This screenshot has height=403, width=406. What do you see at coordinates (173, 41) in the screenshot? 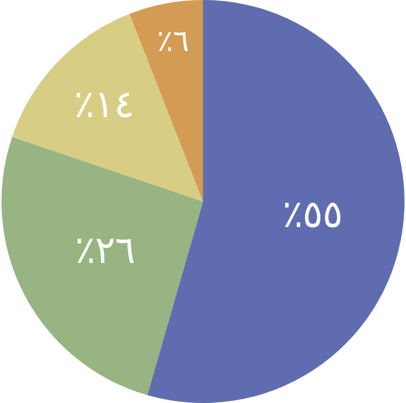
I see `data-label: ٦٪` at bounding box center [173, 41].